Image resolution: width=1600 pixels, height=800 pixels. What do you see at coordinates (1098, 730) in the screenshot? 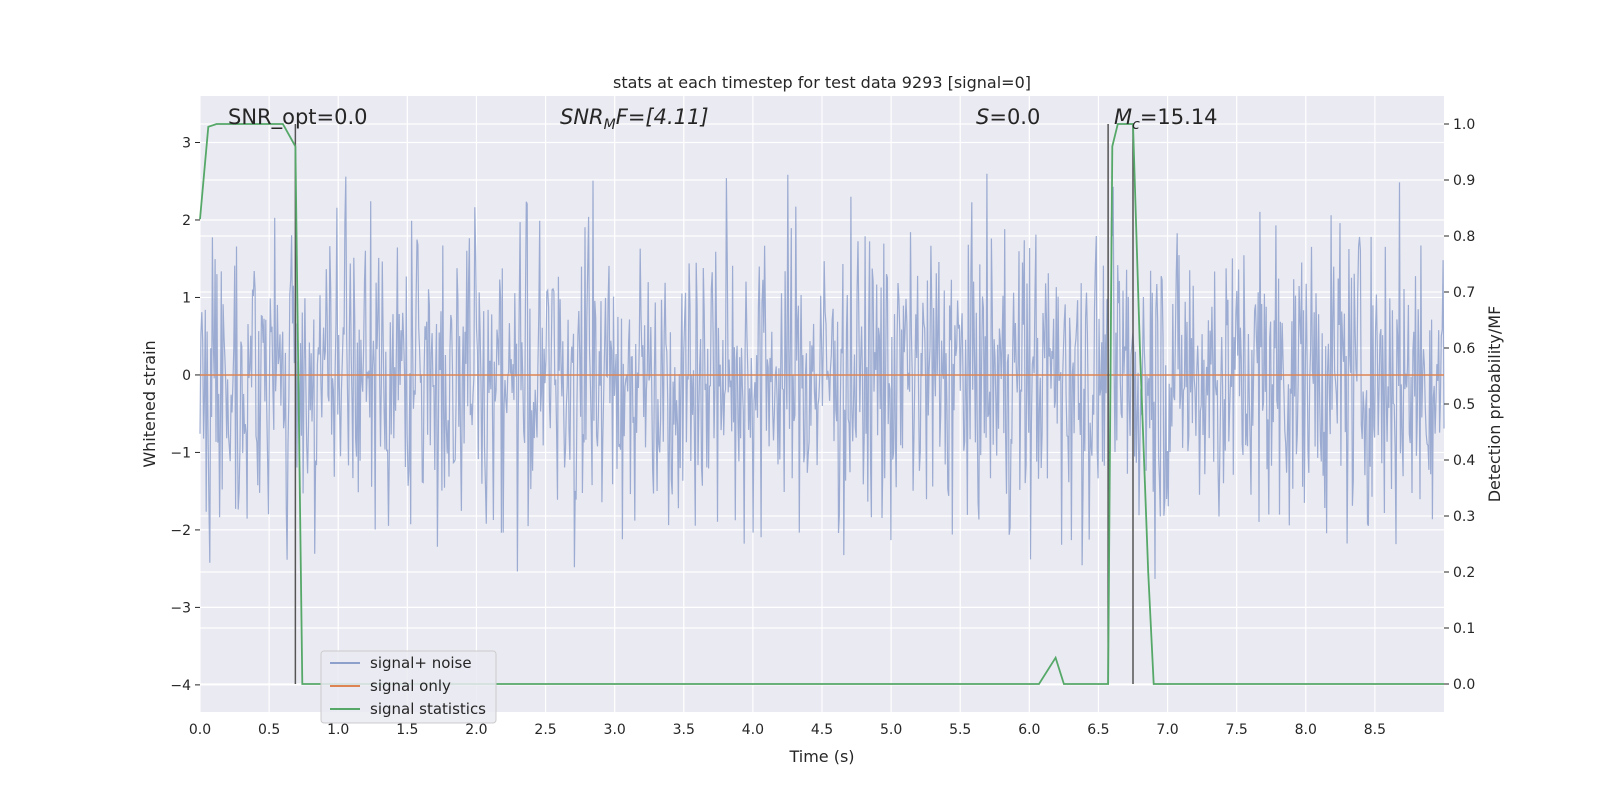
I see `x-tick-label: 6.5` at bounding box center [1098, 730].